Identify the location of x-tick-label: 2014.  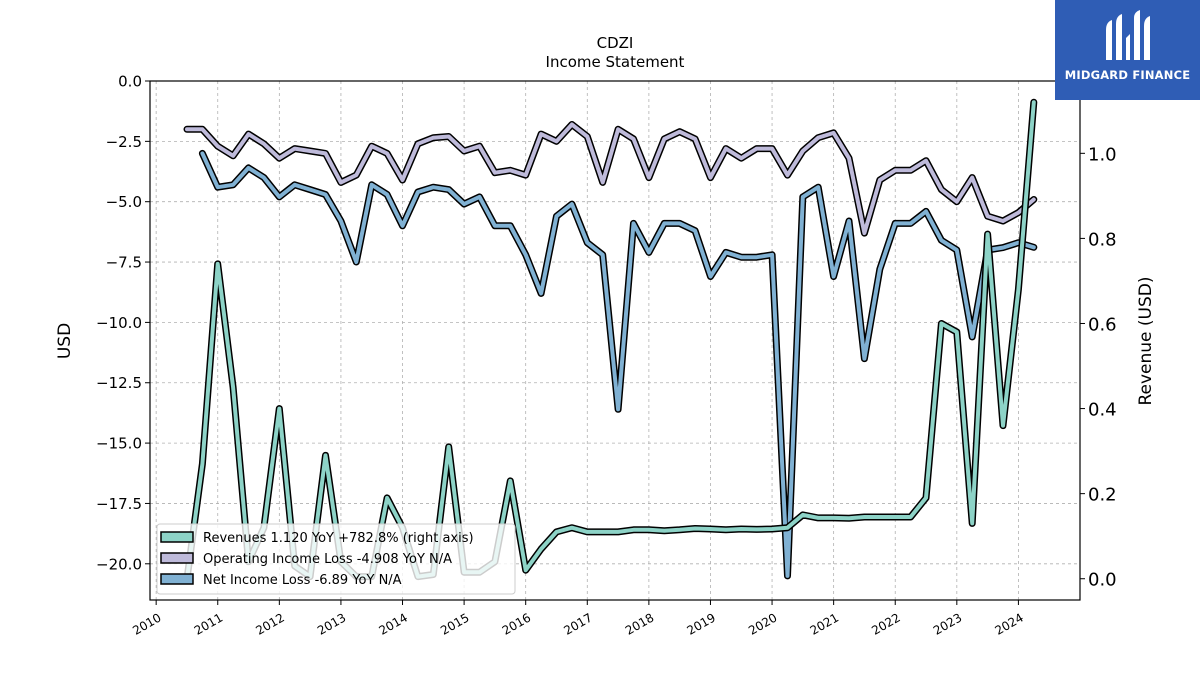
(393, 623).